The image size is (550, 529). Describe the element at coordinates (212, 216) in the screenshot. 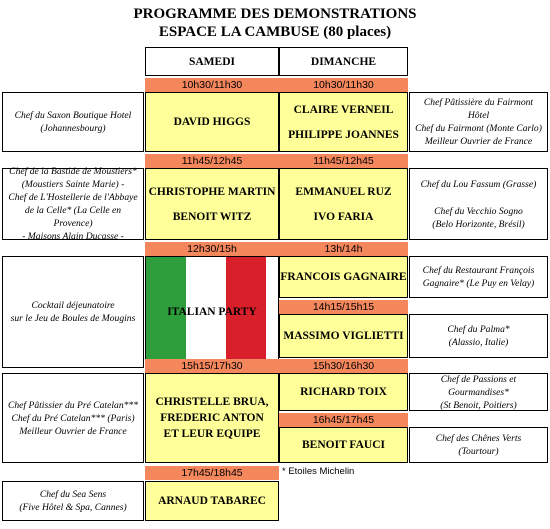

I see `chef-name: BENOIT WITZ` at that location.